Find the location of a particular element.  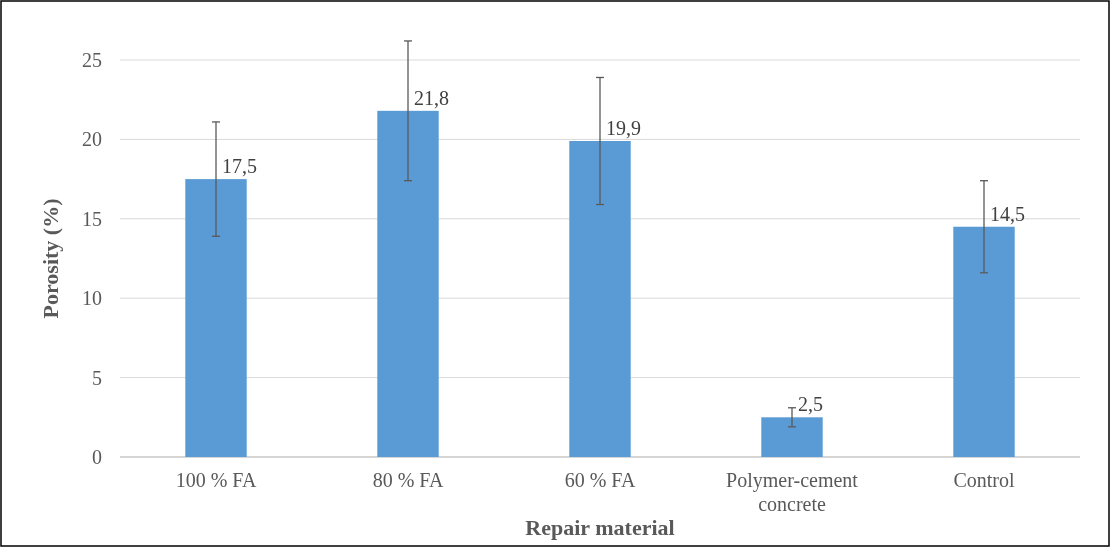

y-tick-label: 5 is located at coordinates (97, 377).